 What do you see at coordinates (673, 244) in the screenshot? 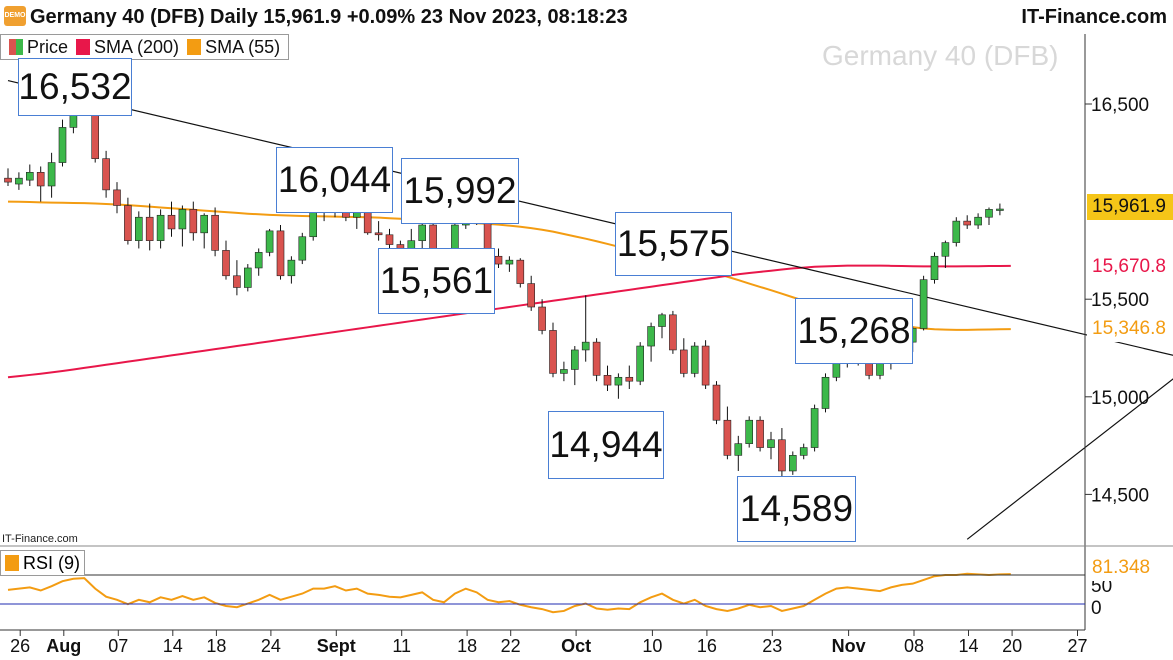
I see `annotation-15575: 15,575` at bounding box center [673, 244].